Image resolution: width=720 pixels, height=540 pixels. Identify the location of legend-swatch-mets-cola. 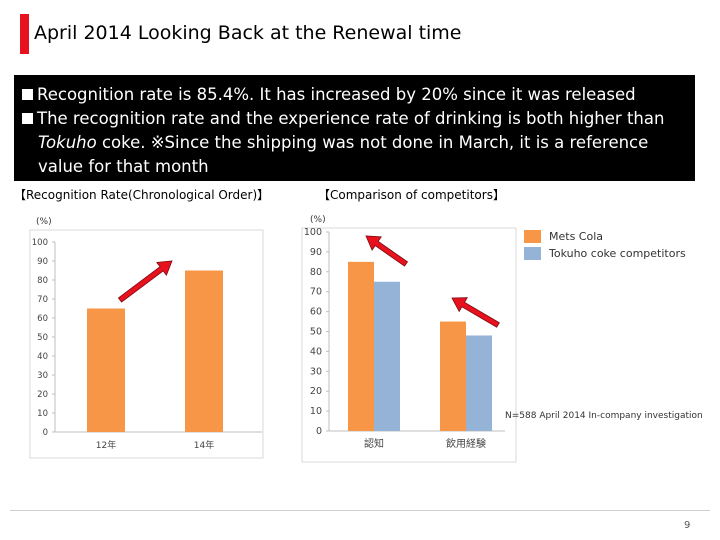
(532, 236).